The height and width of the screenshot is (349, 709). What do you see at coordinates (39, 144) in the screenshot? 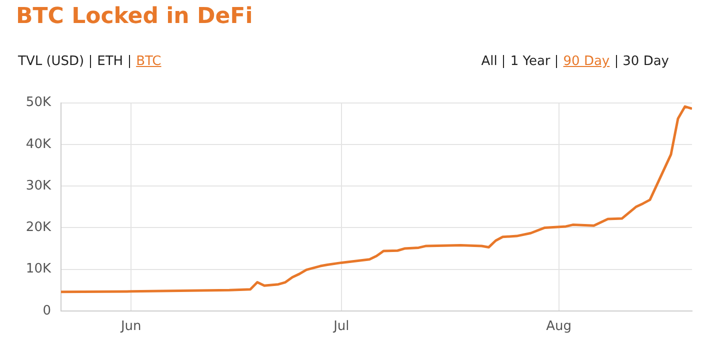
I see `y-tick-label: 40K` at bounding box center [39, 144].